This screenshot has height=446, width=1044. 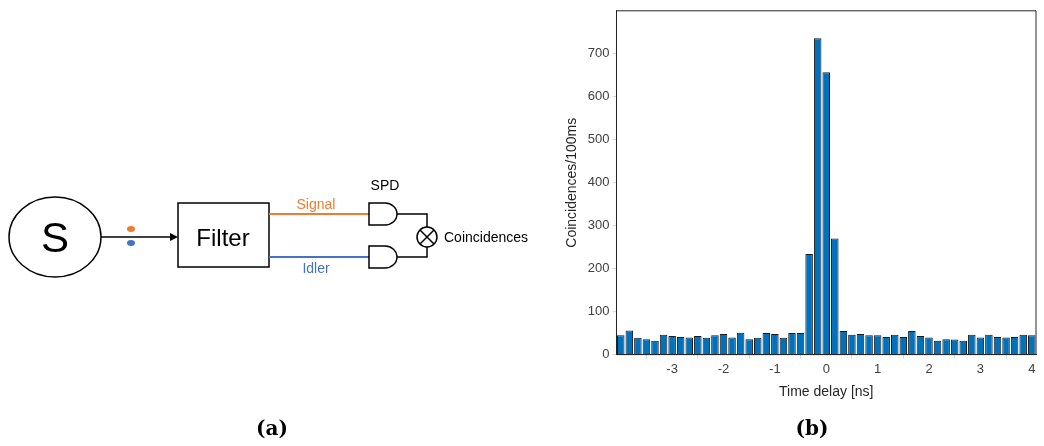 What do you see at coordinates (486, 237) in the screenshot?
I see `text: Coincidences` at bounding box center [486, 237].